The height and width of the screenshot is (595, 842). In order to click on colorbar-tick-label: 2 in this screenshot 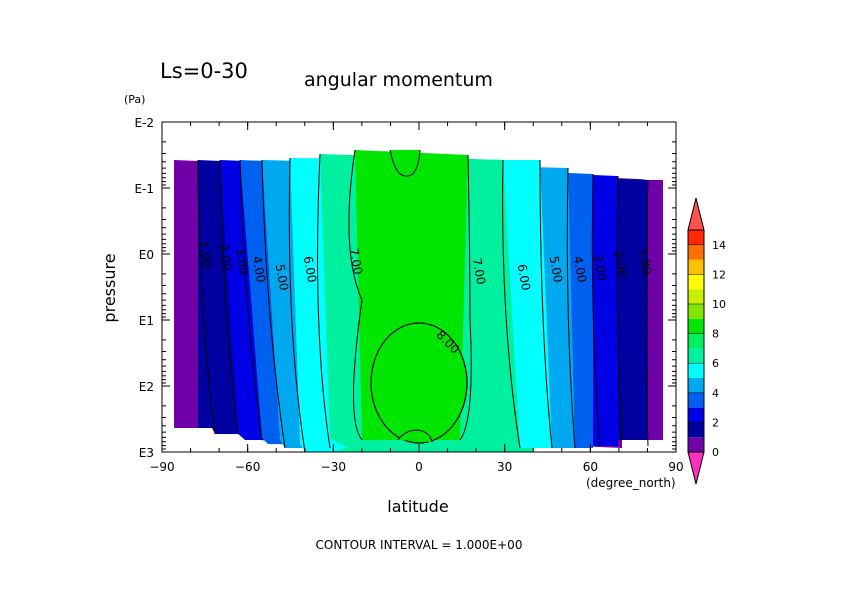, I will do `click(715, 422)`.